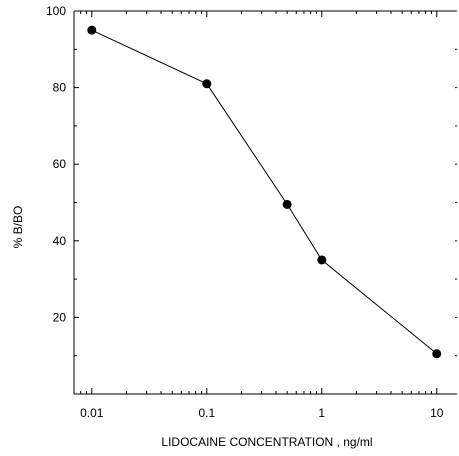 This screenshot has height=456, width=459. Describe the element at coordinates (60, 317) in the screenshot. I see `y-tick-label: 20` at that location.